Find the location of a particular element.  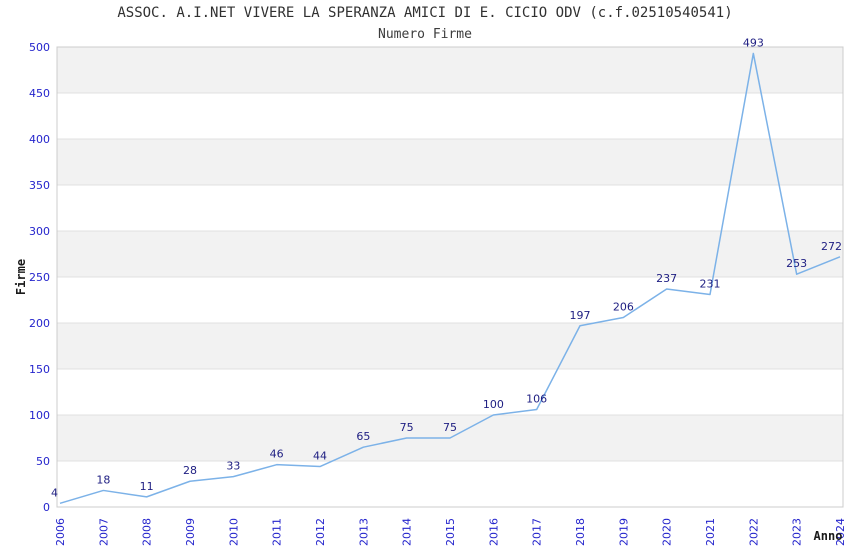

y-tick-label: 50 is located at coordinates (43, 461).